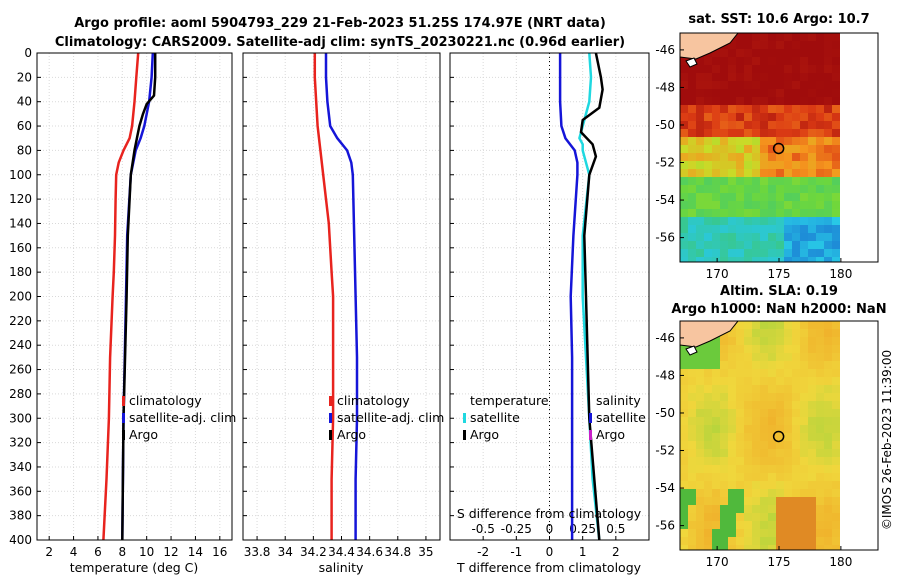  What do you see at coordinates (583, 552) in the screenshot?
I see `x-tick-label: 1` at bounding box center [583, 552].